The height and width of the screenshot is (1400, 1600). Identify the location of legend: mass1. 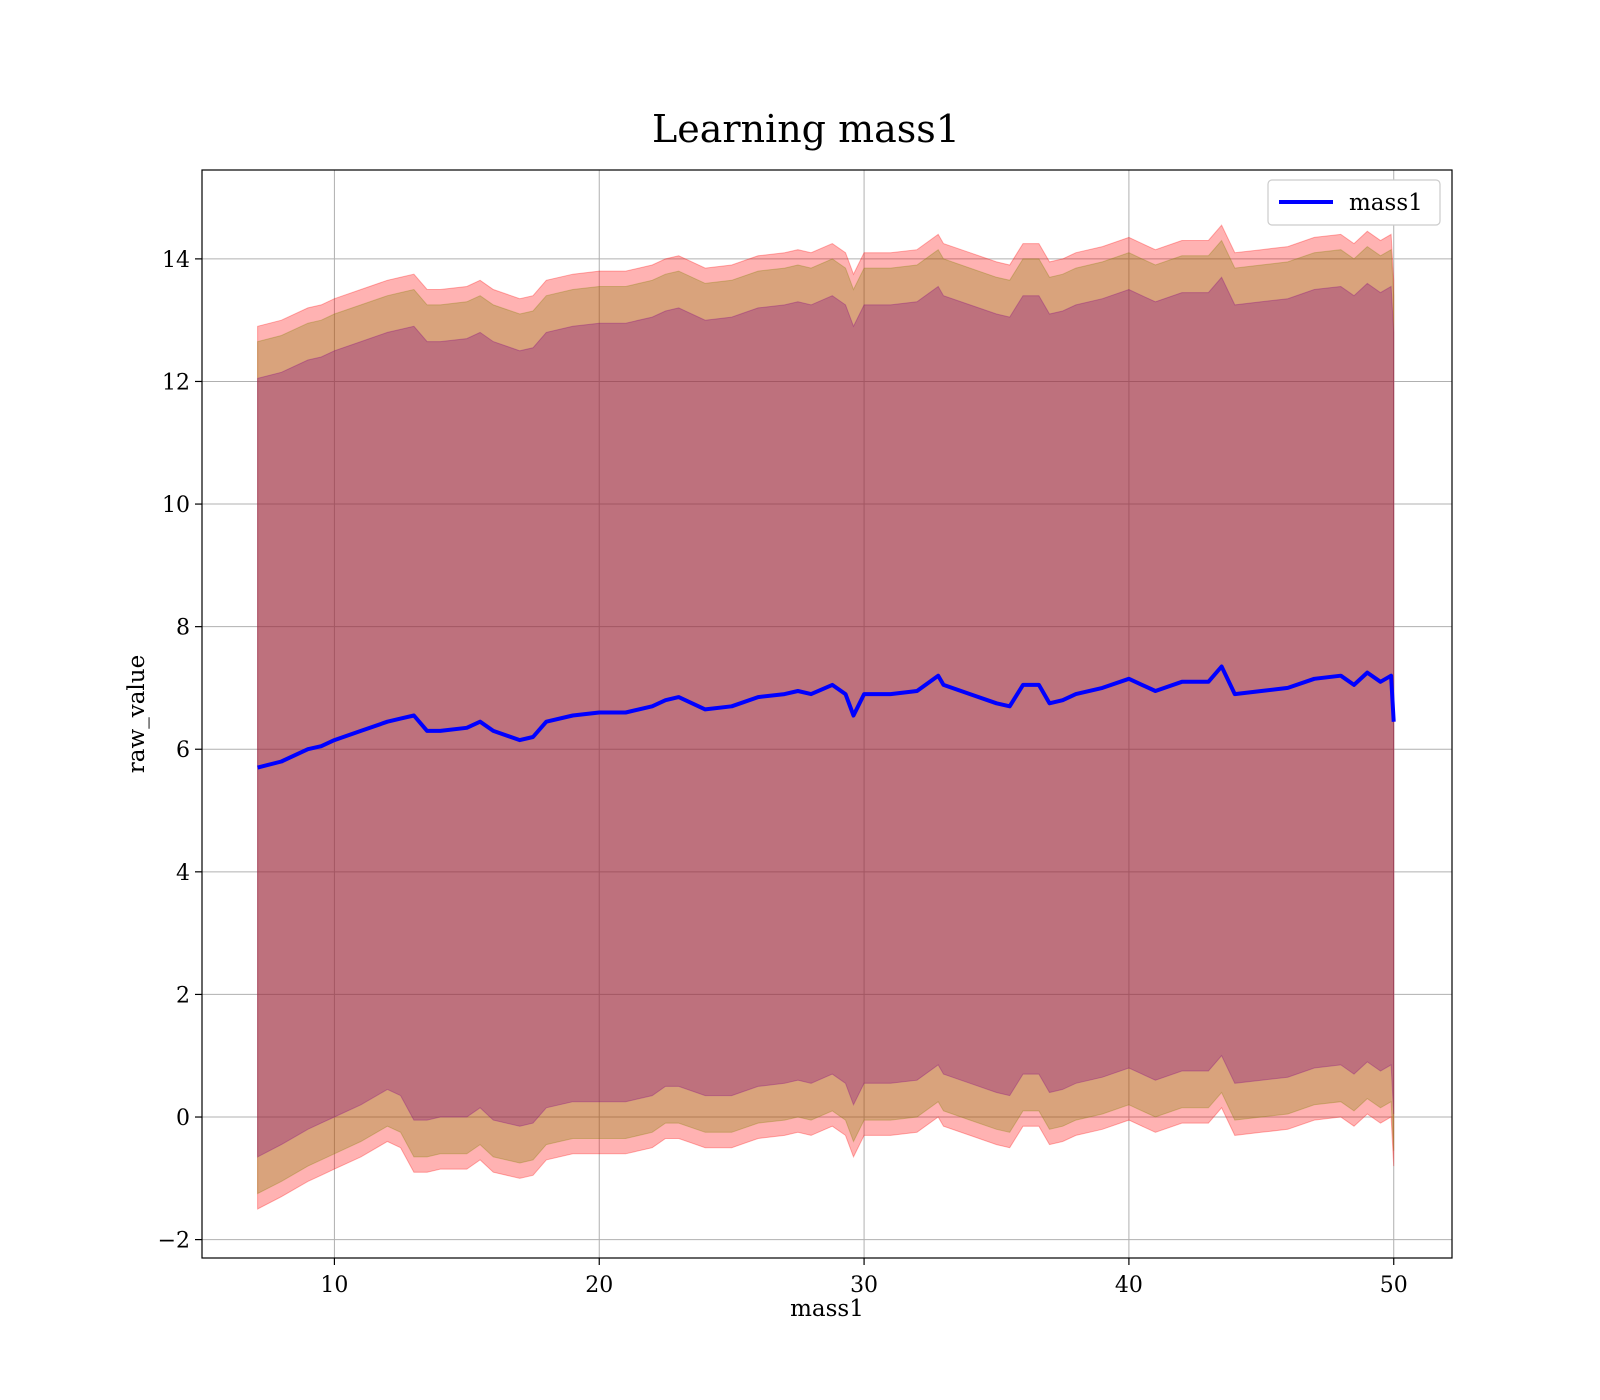
(1354, 202).